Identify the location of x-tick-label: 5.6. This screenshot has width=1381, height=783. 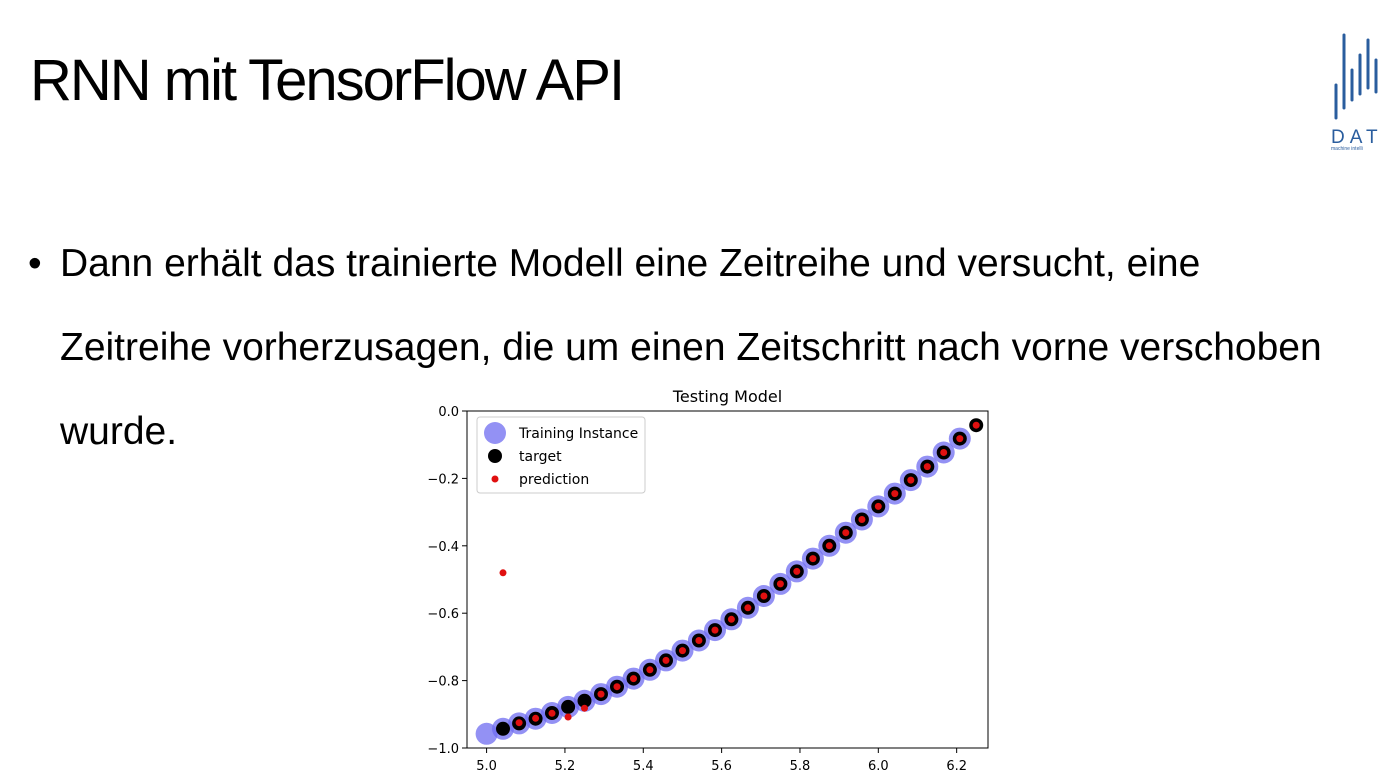
(721, 766).